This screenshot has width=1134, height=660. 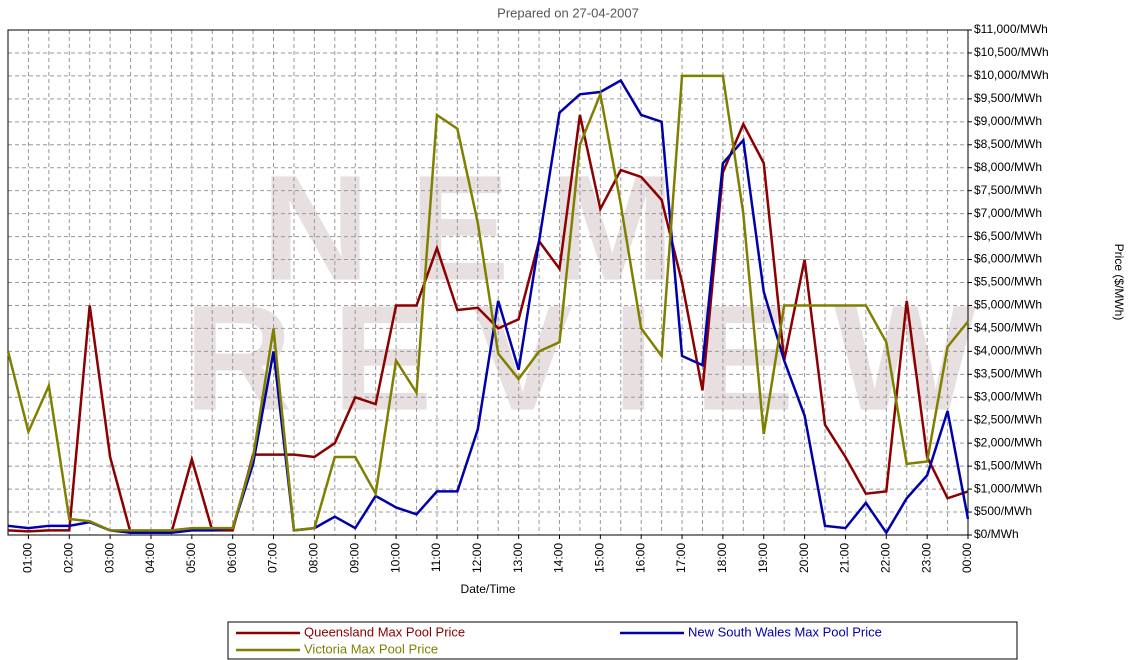 I want to click on x-tick-label: 16:00, so click(x=640, y=558).